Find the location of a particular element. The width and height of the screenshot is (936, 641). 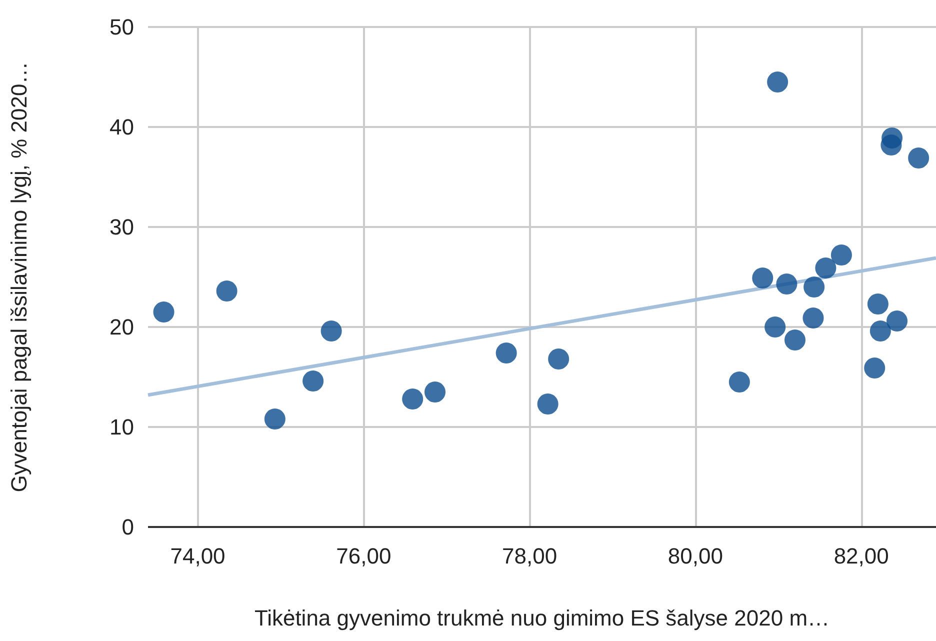

y-tick-label: 50 is located at coordinates (122, 27).